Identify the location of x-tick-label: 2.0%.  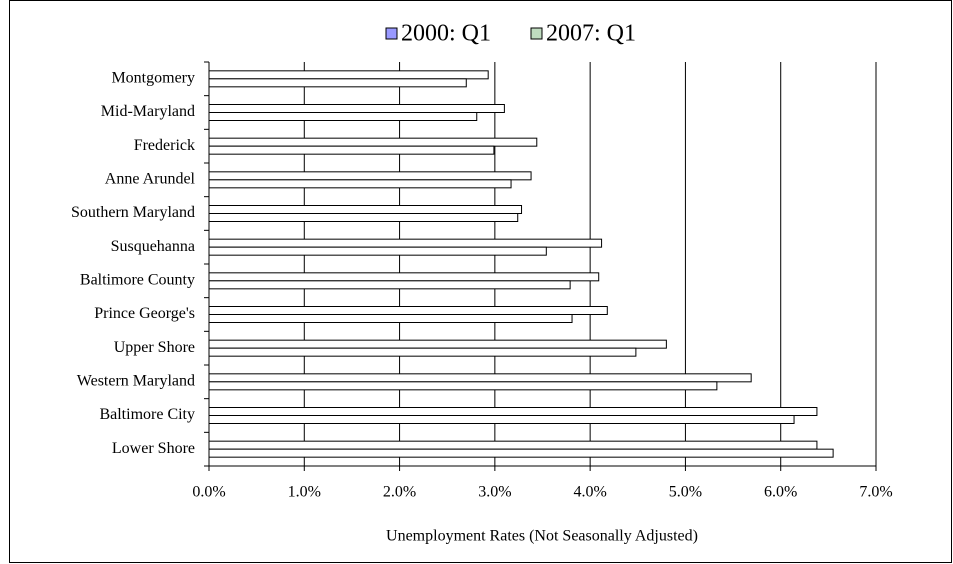
(399, 492).